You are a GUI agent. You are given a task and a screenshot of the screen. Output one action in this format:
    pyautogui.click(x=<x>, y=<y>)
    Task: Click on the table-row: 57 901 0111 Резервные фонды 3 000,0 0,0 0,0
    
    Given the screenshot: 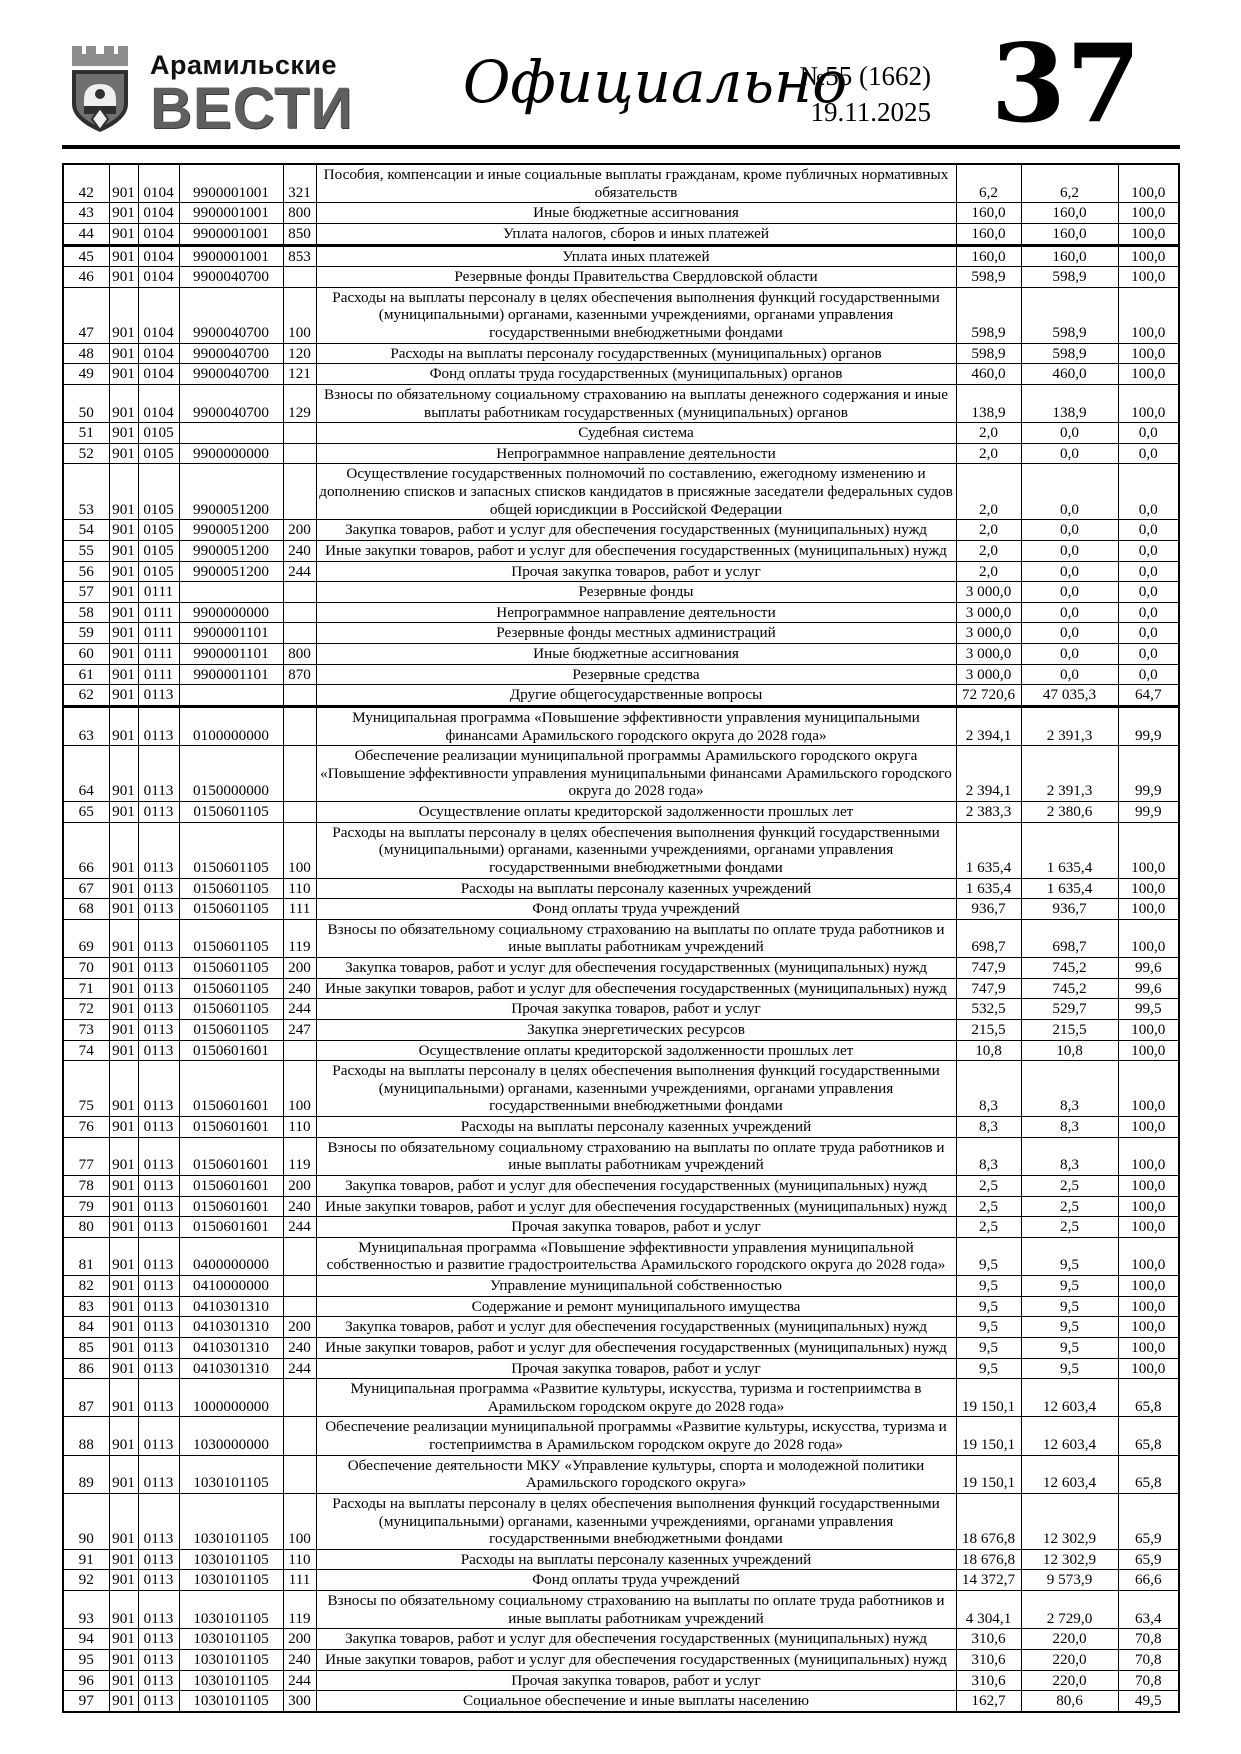 What is the action you would take?
    pyautogui.click(x=621, y=592)
    